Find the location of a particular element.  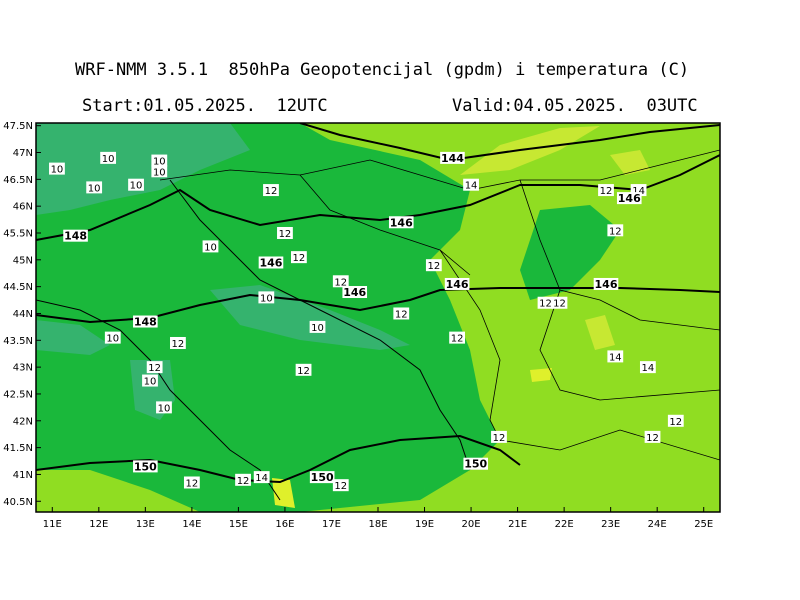

lat-label: 45.5N is located at coordinates (18, 233).